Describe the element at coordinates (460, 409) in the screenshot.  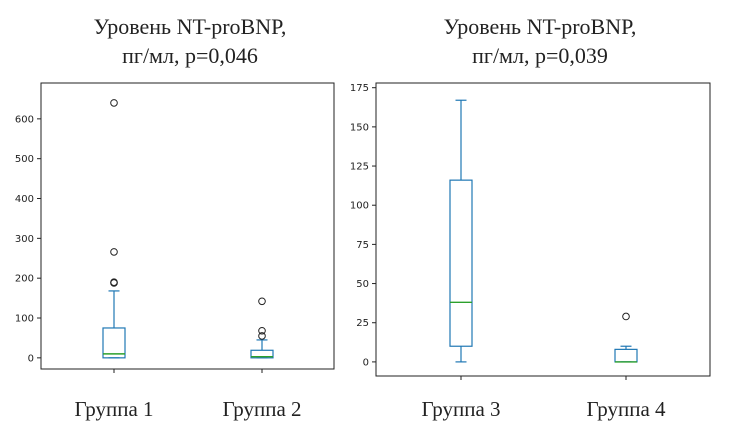
I see `group-label: Группа 3` at that location.